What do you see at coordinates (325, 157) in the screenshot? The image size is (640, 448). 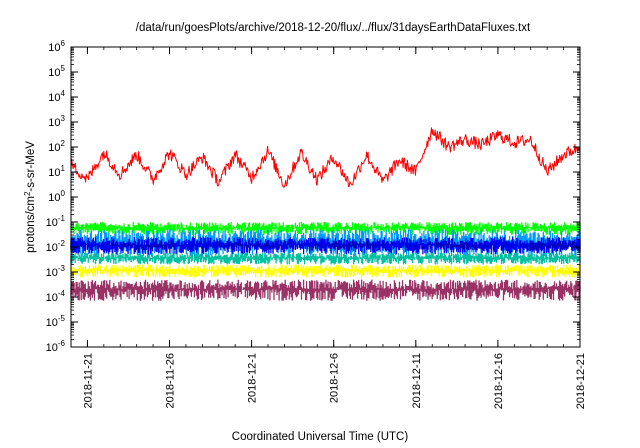 I see `series-1-line` at bounding box center [325, 157].